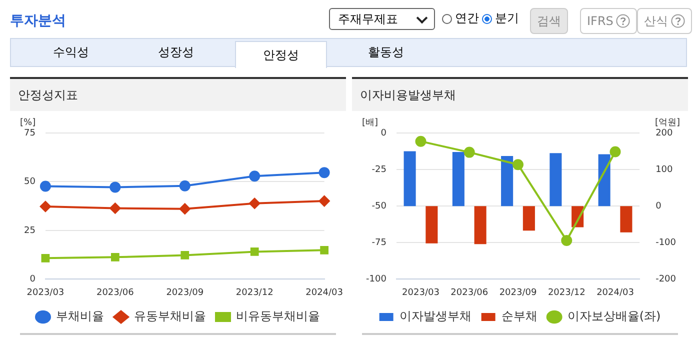 The height and width of the screenshot is (342, 697). Describe the element at coordinates (178, 94) in the screenshot. I see `chart-title: 안정성지표` at that location.